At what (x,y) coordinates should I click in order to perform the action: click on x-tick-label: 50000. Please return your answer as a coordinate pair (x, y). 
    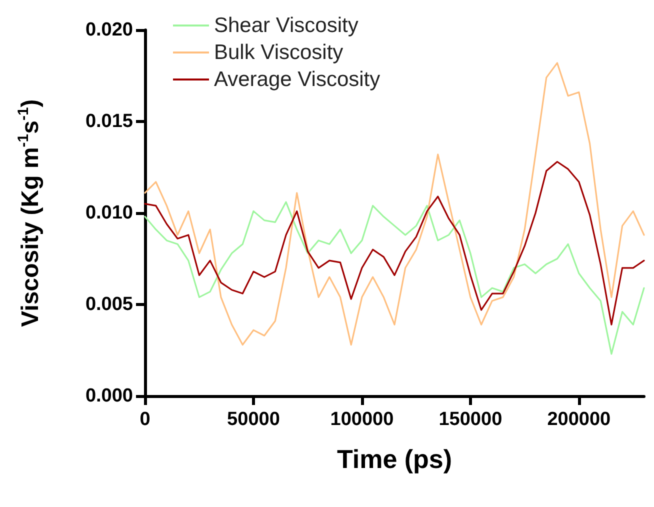
    Looking at the image, I should click on (253, 419).